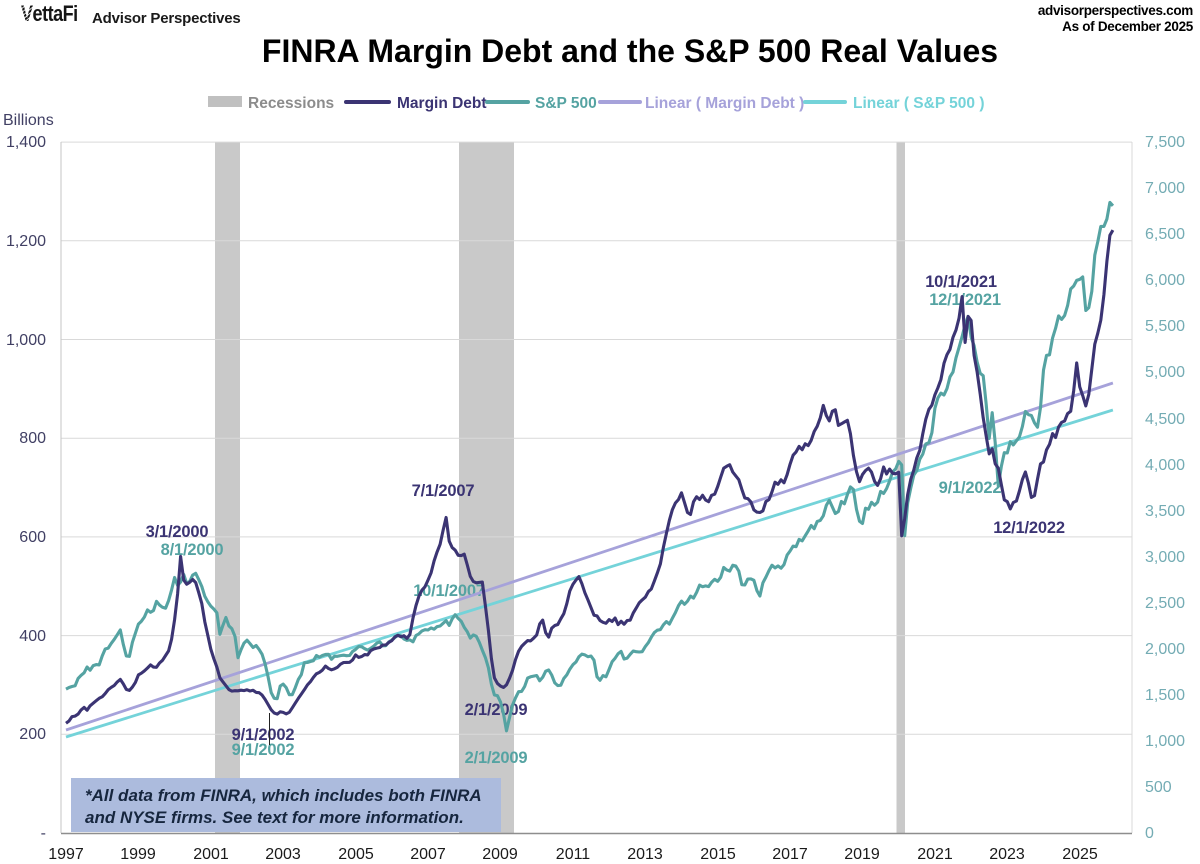  Describe the element at coordinates (1029, 528) in the screenshot. I see `svg-text: 12/1/2022` at that location.